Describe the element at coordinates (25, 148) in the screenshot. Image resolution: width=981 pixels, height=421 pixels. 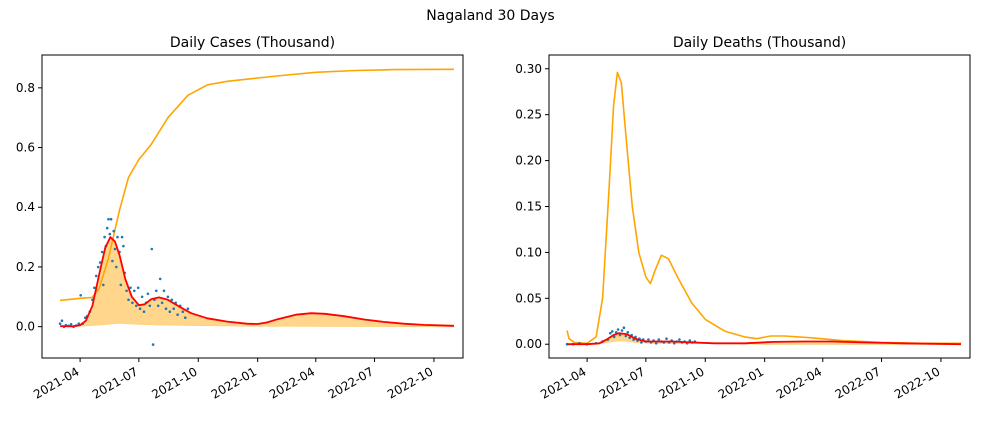
I see `y-tick-label: 0.6` at that location.